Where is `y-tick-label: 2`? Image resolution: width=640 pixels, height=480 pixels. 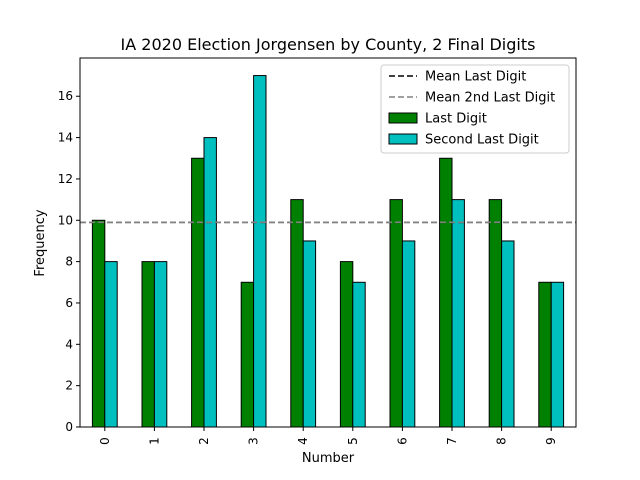
y-tick-label: 2 is located at coordinates (69, 386).